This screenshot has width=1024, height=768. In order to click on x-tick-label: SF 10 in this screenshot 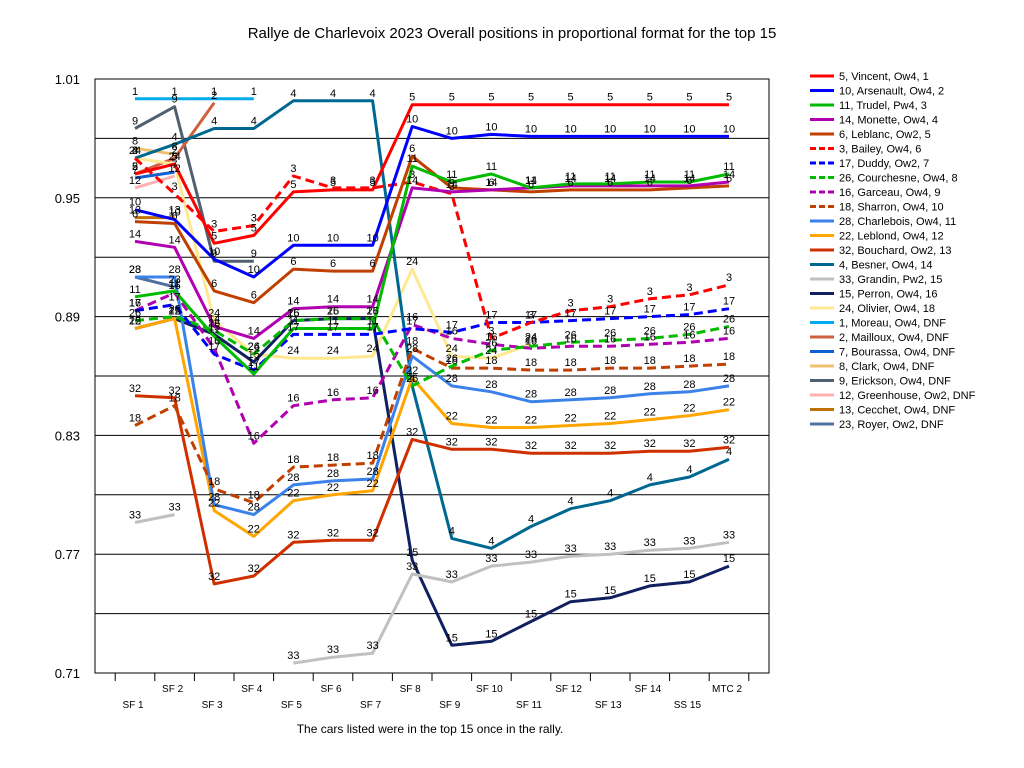, I will do `click(489, 689)`.